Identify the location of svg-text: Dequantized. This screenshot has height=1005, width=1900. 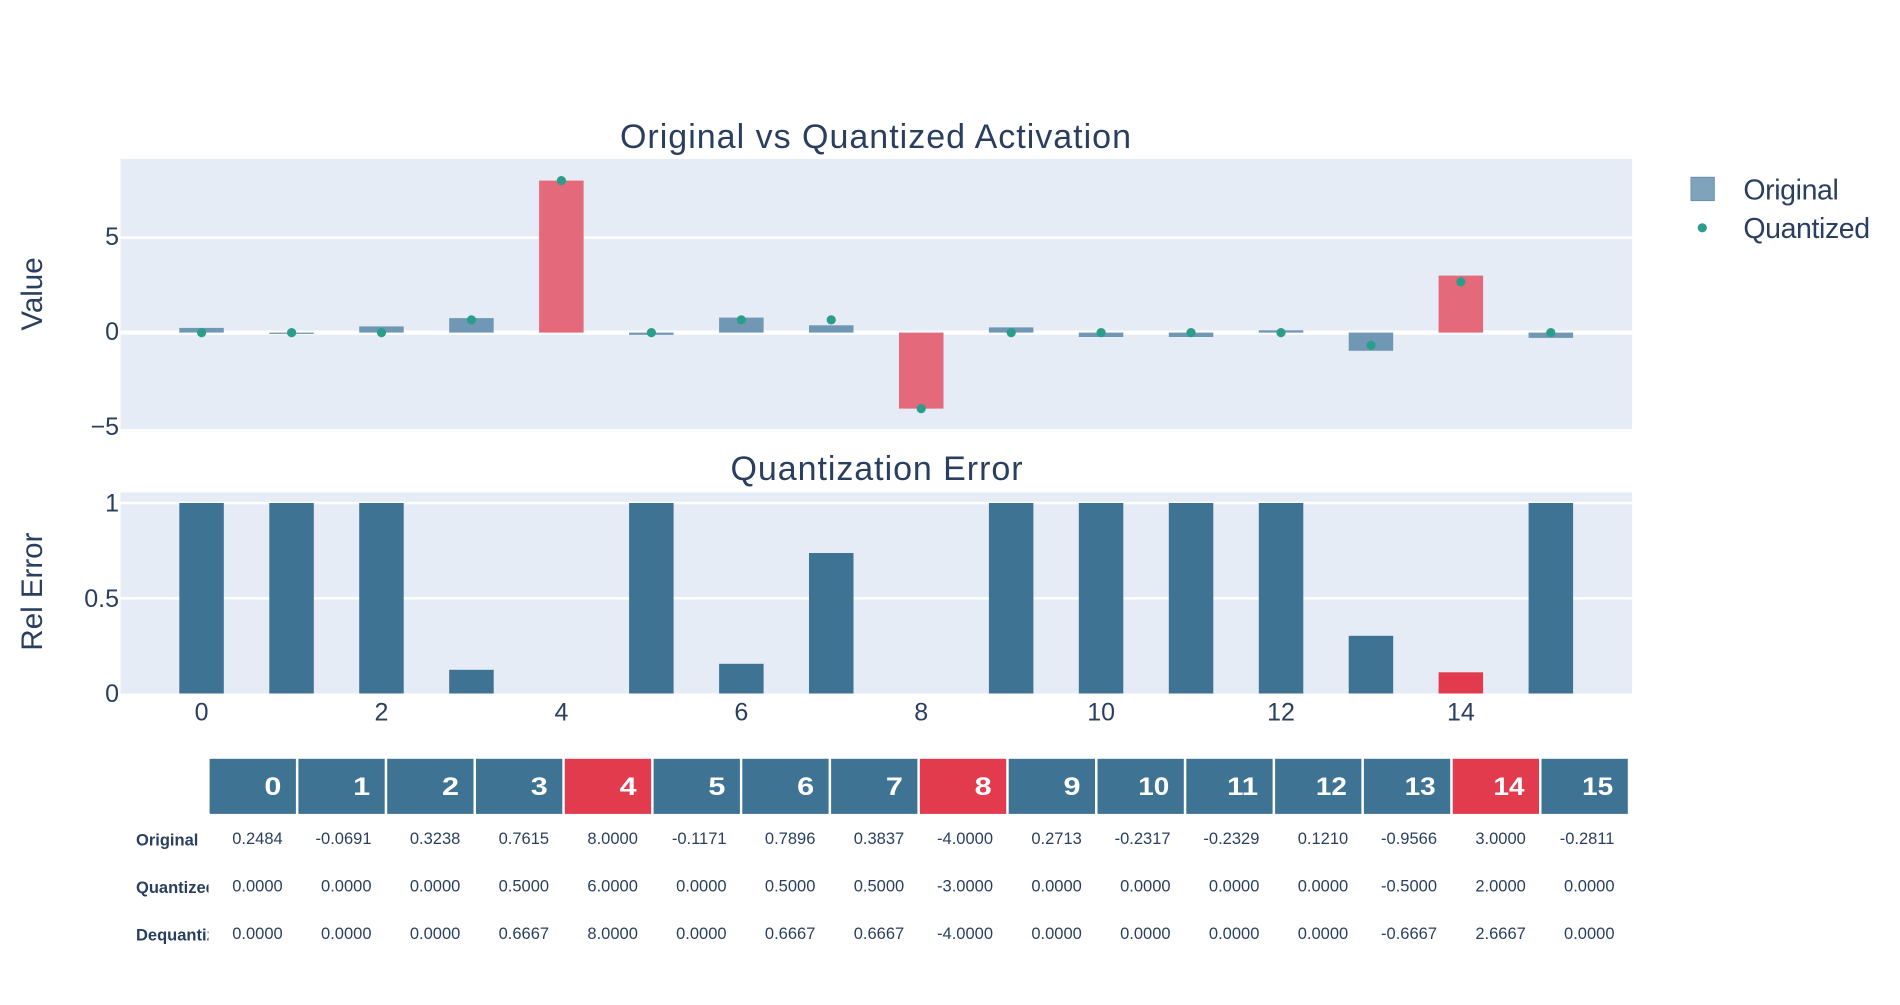
(185, 936).